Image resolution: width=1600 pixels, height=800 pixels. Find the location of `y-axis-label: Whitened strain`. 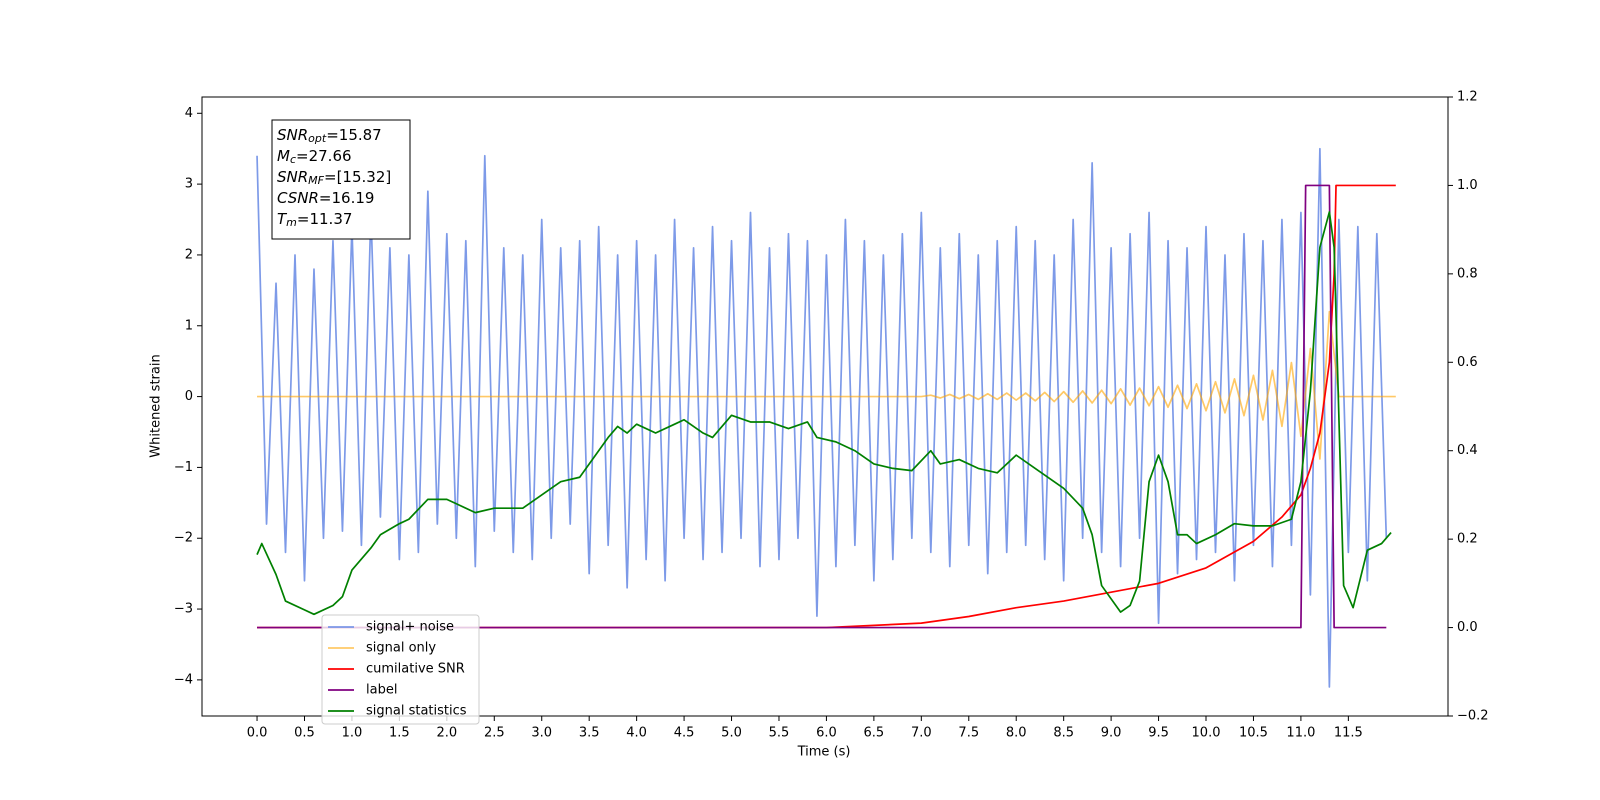

y-axis-label: Whitened strain is located at coordinates (156, 405).